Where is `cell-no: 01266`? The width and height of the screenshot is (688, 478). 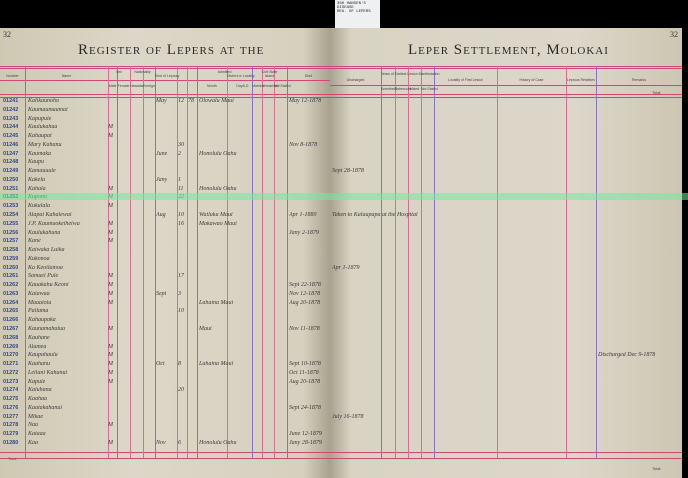 cell-no: 01266 is located at coordinates (11, 320).